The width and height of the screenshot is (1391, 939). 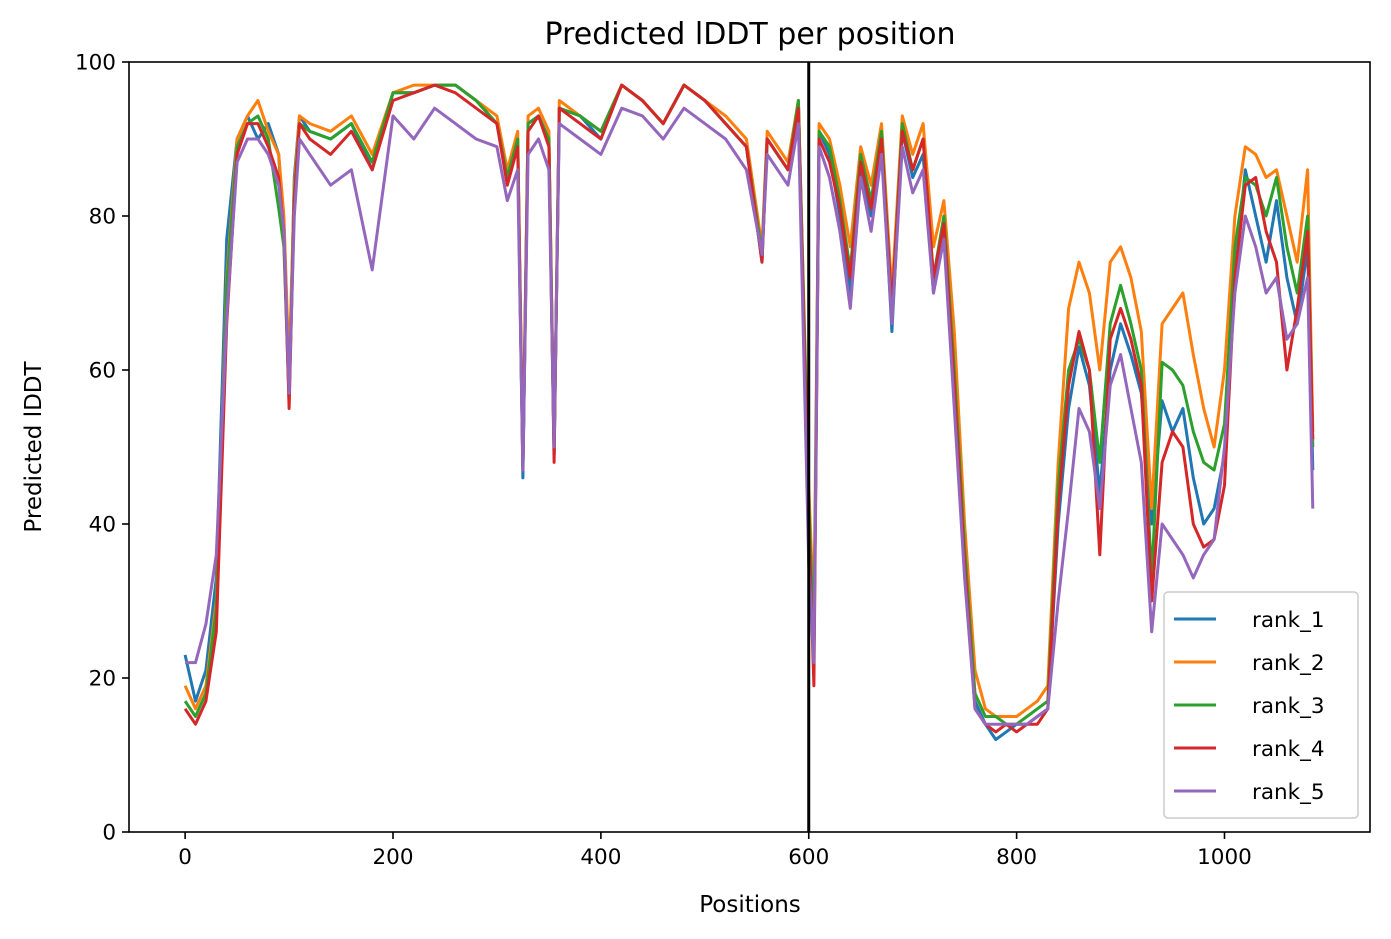 What do you see at coordinates (1288, 620) in the screenshot?
I see `legend-label-rank_1: rank_1` at bounding box center [1288, 620].